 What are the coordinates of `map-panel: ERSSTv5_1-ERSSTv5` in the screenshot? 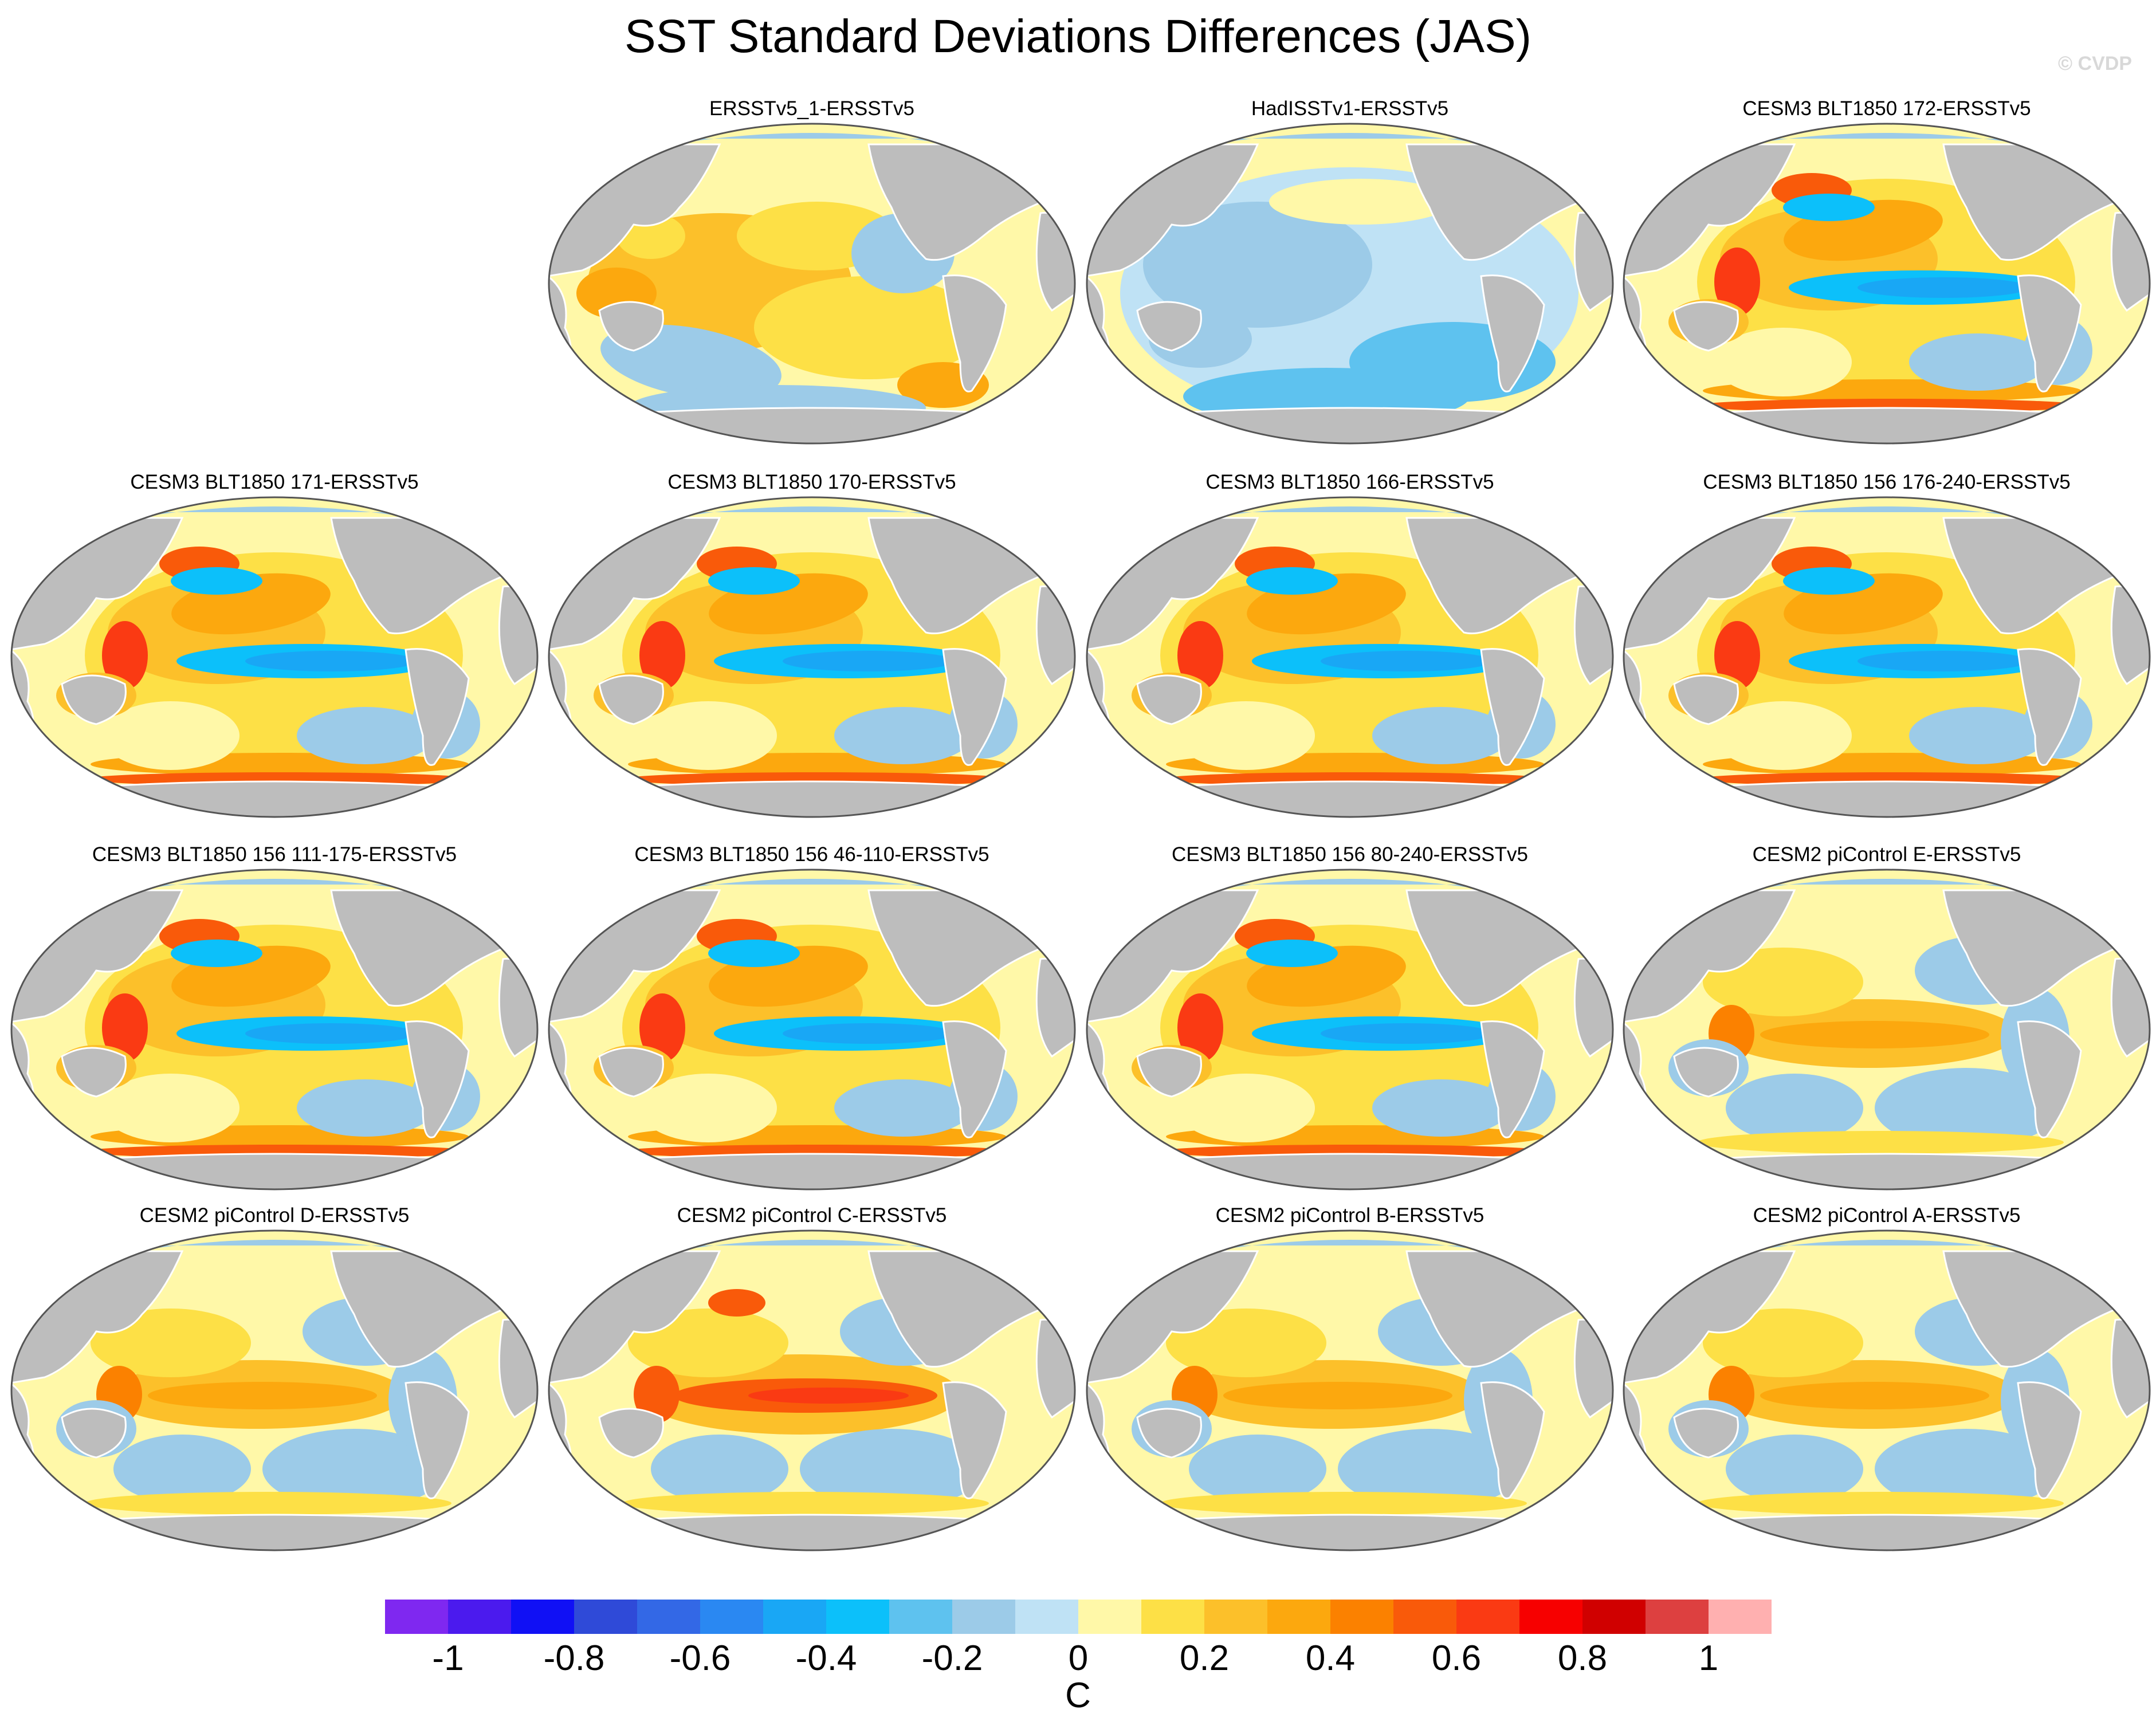 It's located at (812, 271).